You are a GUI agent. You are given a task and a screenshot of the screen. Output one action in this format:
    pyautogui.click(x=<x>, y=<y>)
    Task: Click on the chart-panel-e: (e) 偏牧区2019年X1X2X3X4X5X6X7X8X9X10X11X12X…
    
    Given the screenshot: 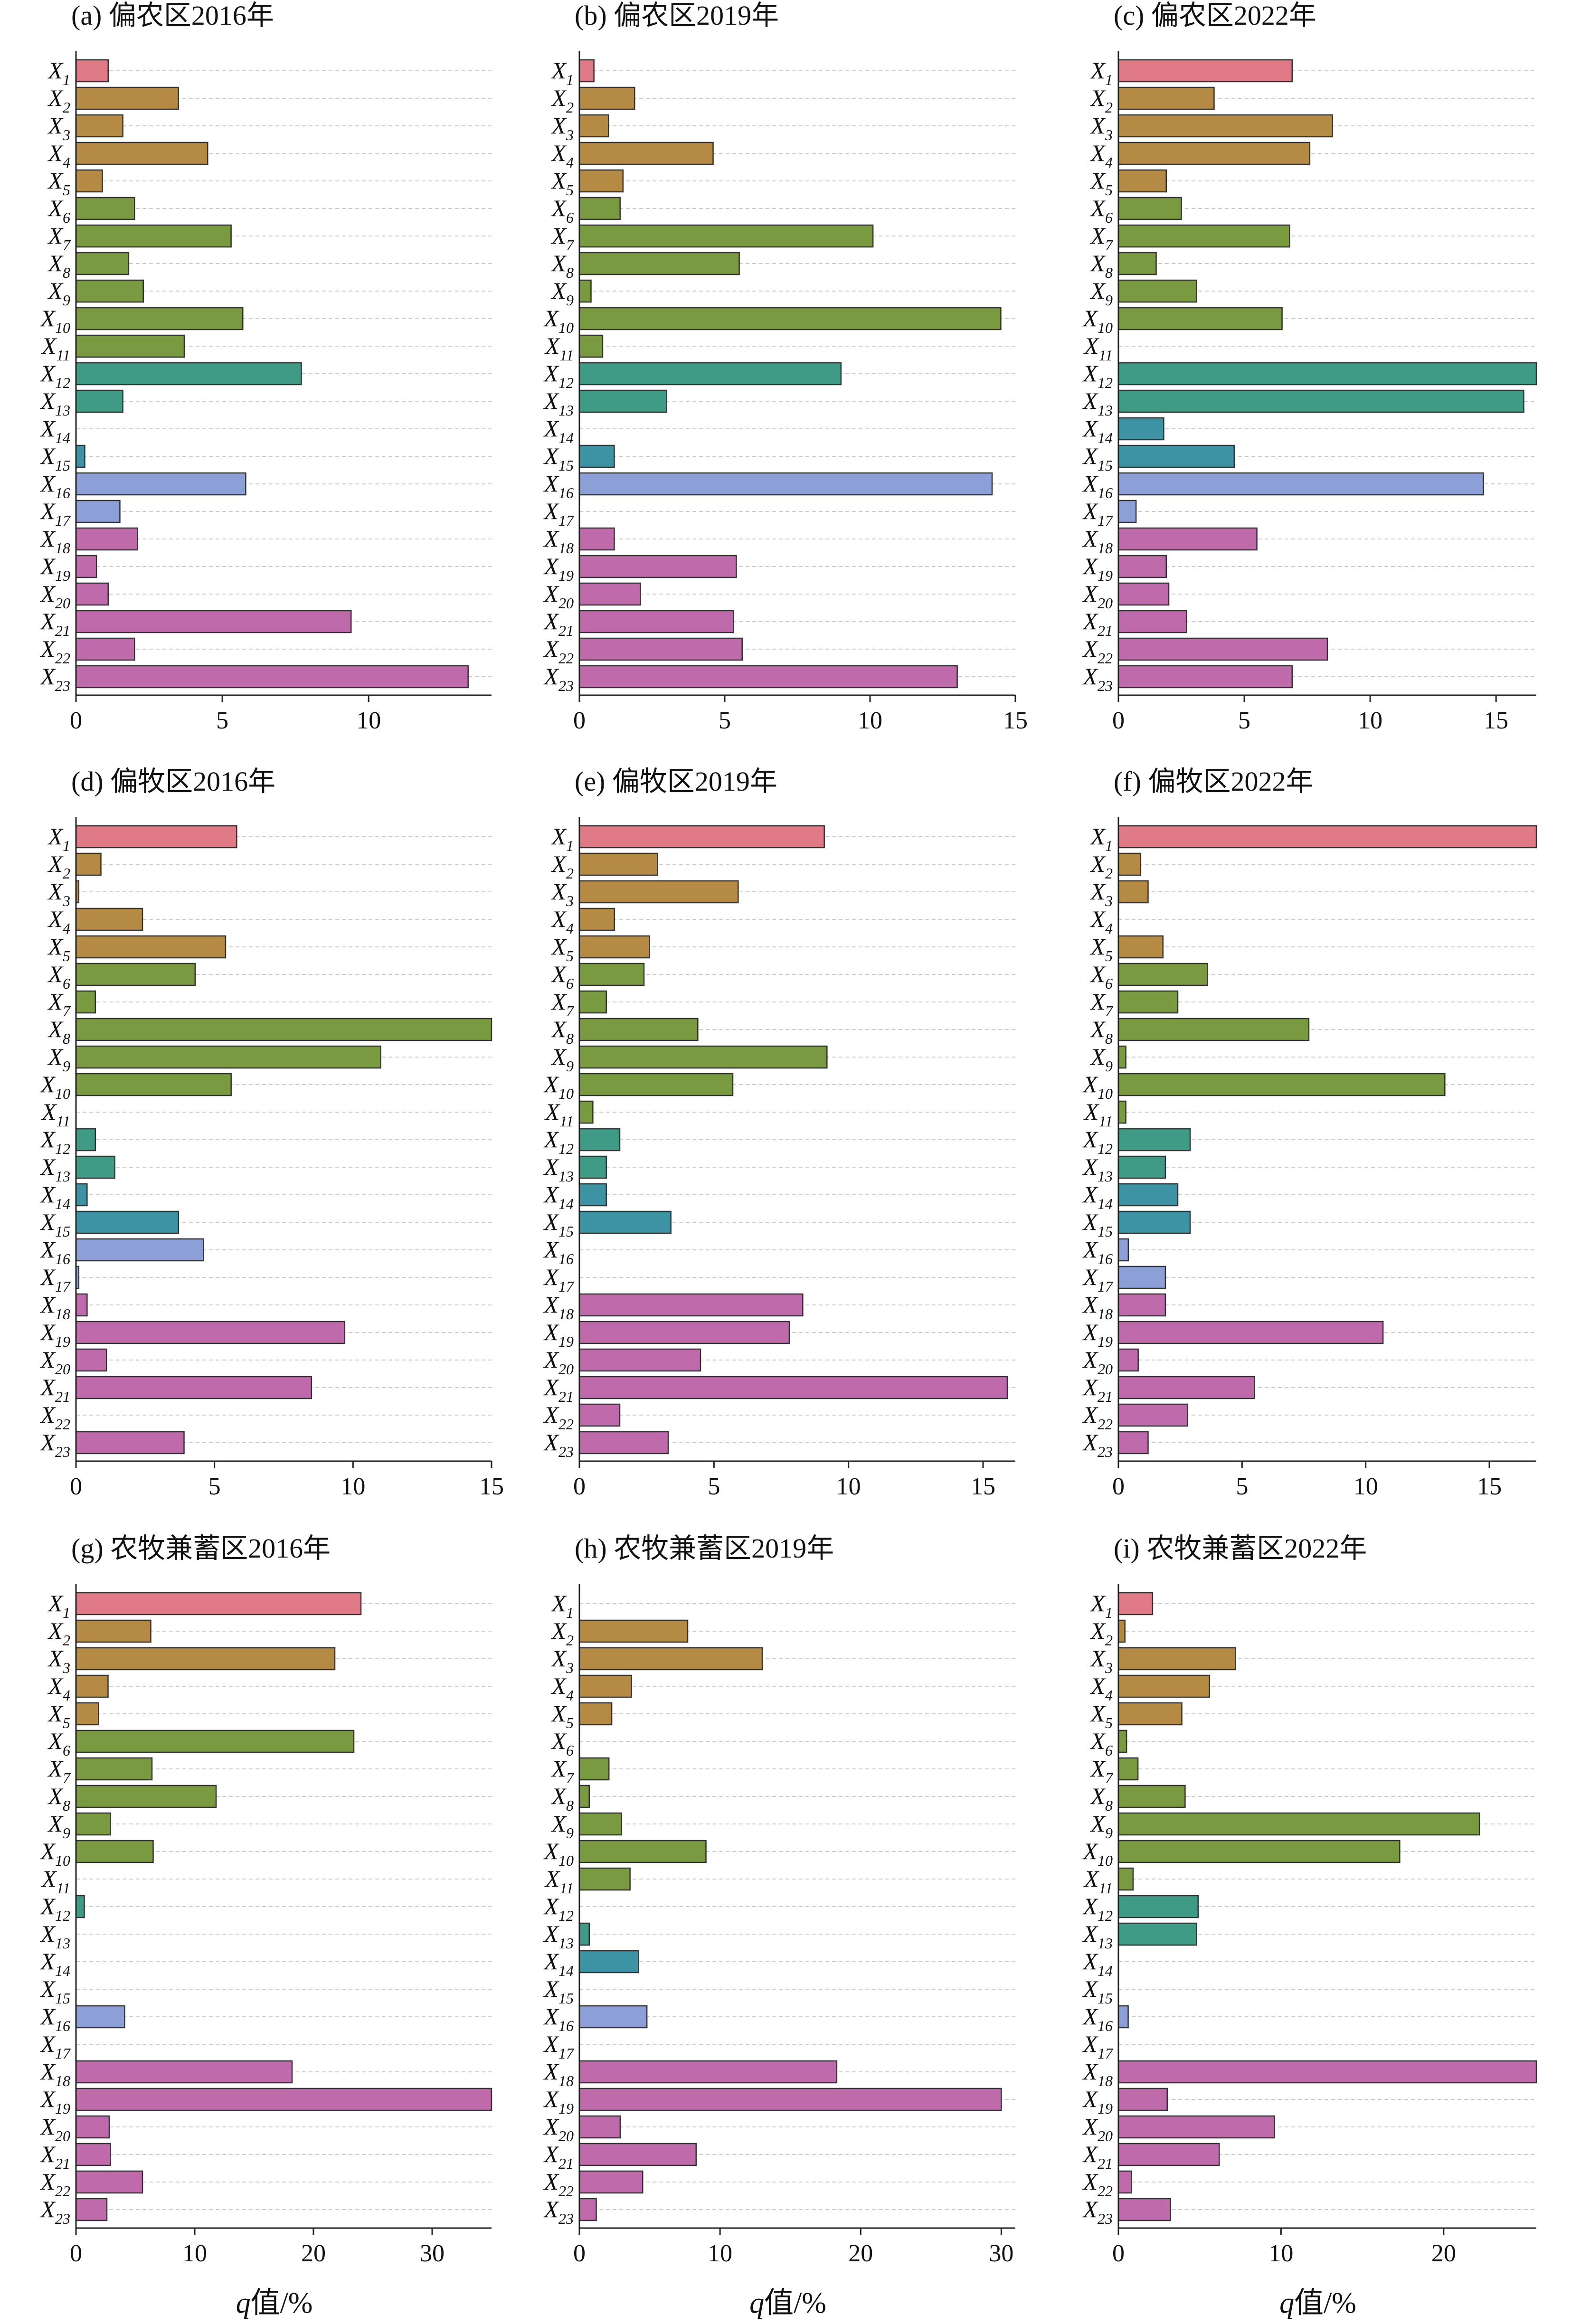 What is the action you would take?
    pyautogui.click(x=779, y=1133)
    